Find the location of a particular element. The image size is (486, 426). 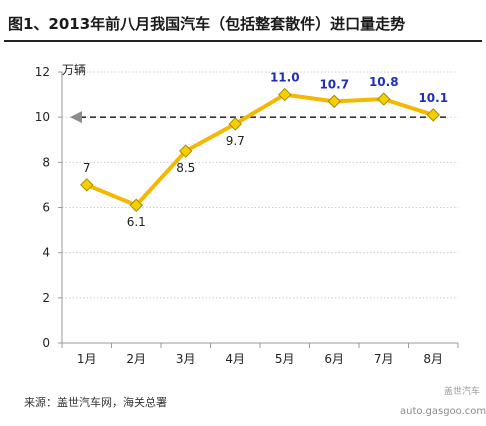

data-label: 7 is located at coordinates (87, 168).